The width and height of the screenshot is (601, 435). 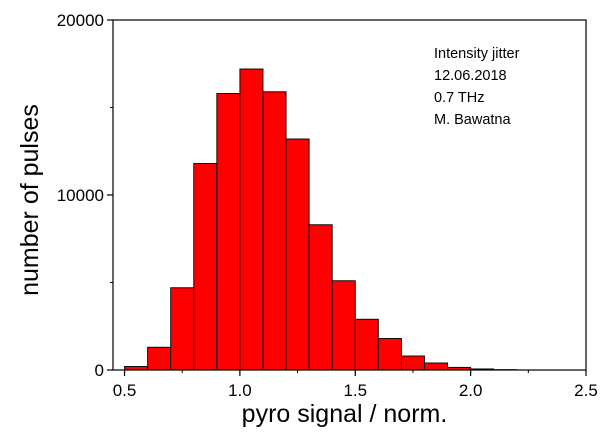 What do you see at coordinates (477, 54) in the screenshot?
I see `annotation-line: Intensity jitter` at bounding box center [477, 54].